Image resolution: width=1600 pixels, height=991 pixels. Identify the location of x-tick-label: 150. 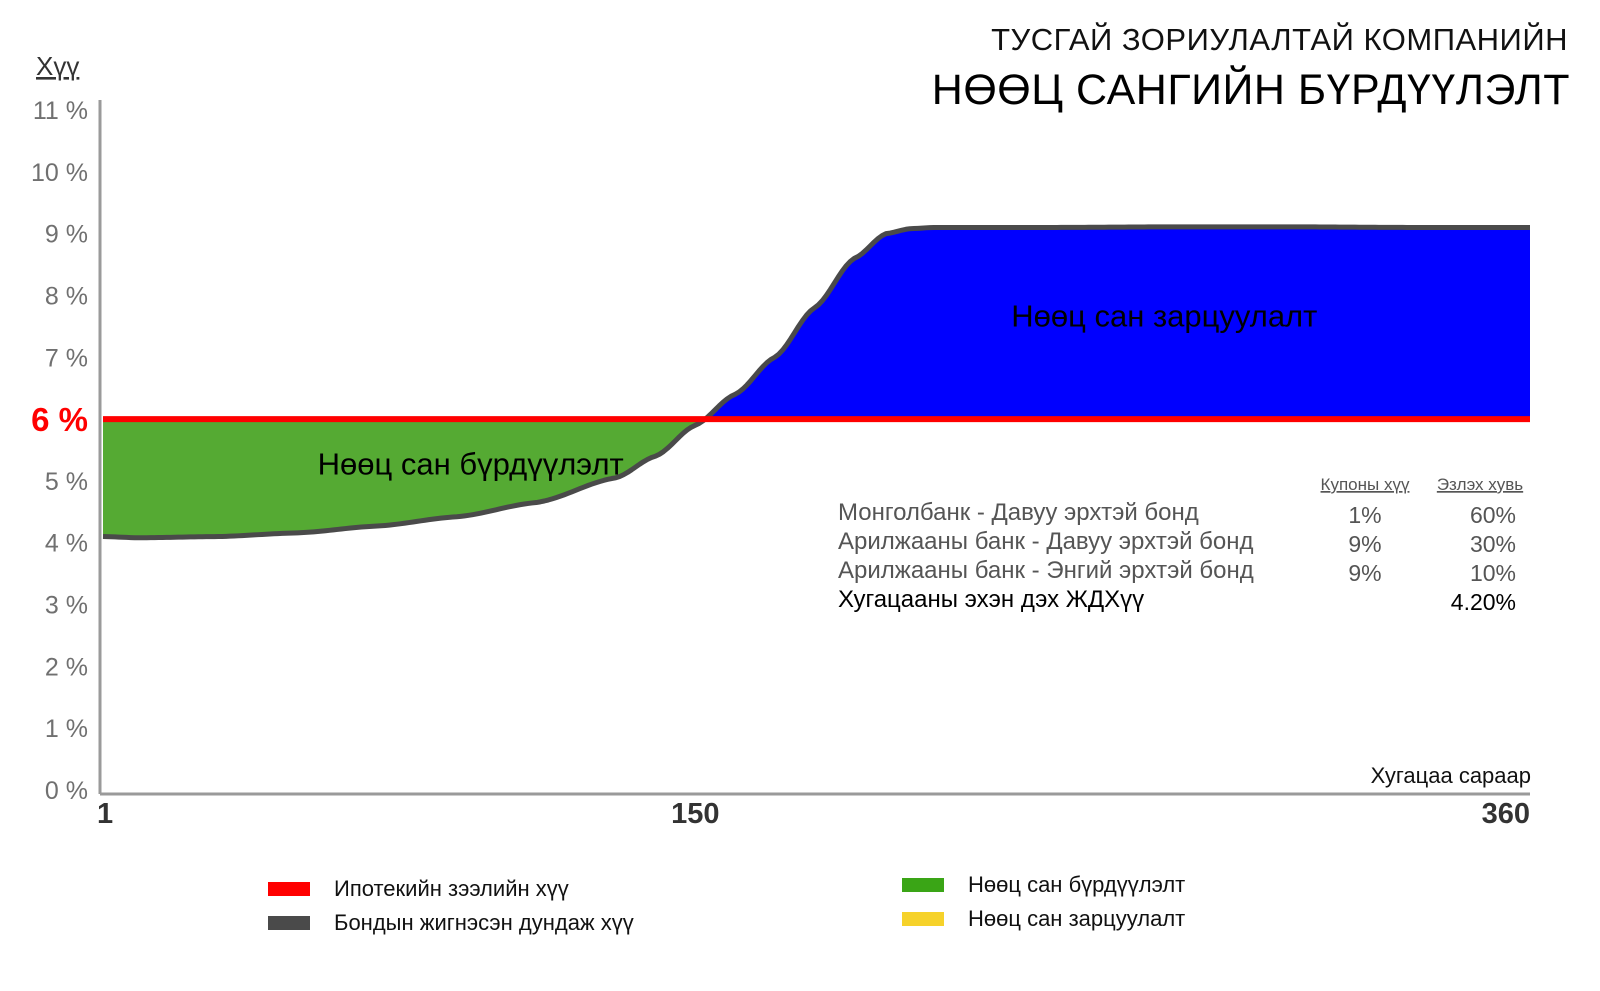
(695, 814).